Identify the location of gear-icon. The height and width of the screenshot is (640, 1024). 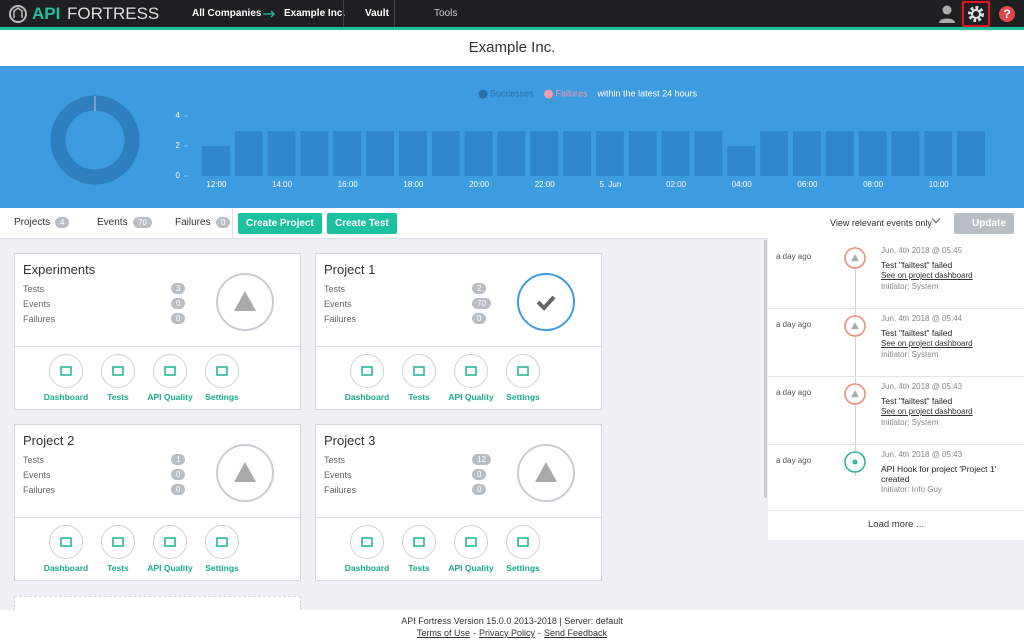
(976, 14).